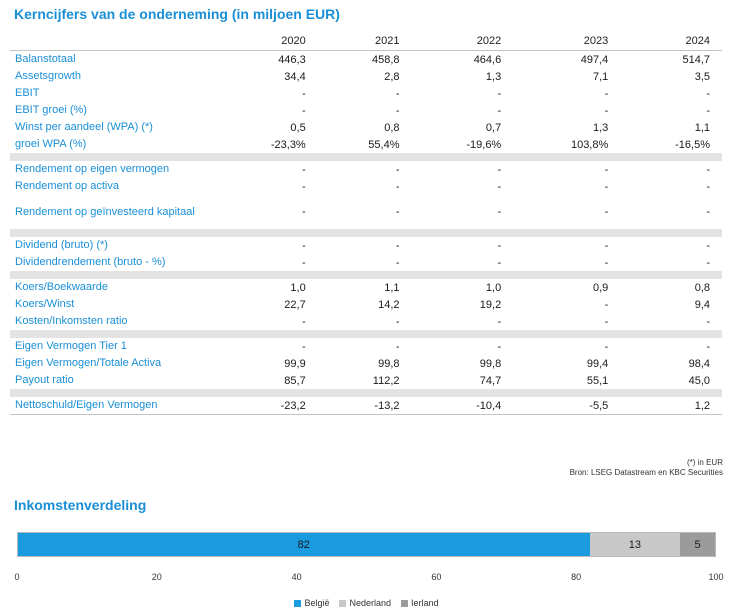  I want to click on table-row: Payout ratio 85,7 112,2 74,7 55,1 45,0, so click(366, 380).